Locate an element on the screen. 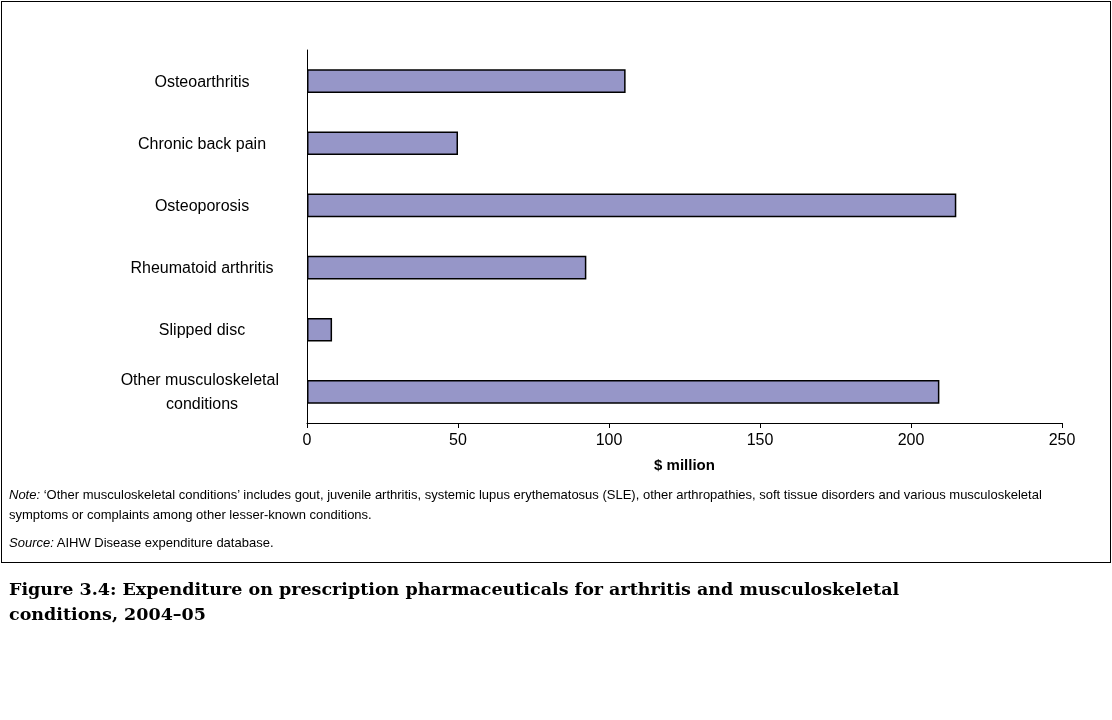 This screenshot has width=1112, height=720. source-note: Source: AIHW Disease expenditure database. is located at coordinates (142, 543).